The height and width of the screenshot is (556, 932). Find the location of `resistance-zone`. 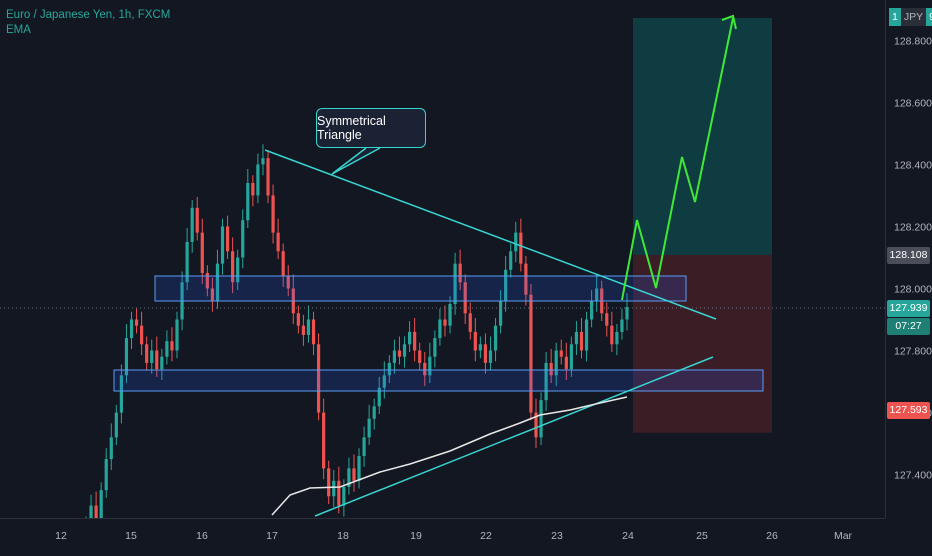

resistance-zone is located at coordinates (420, 288).